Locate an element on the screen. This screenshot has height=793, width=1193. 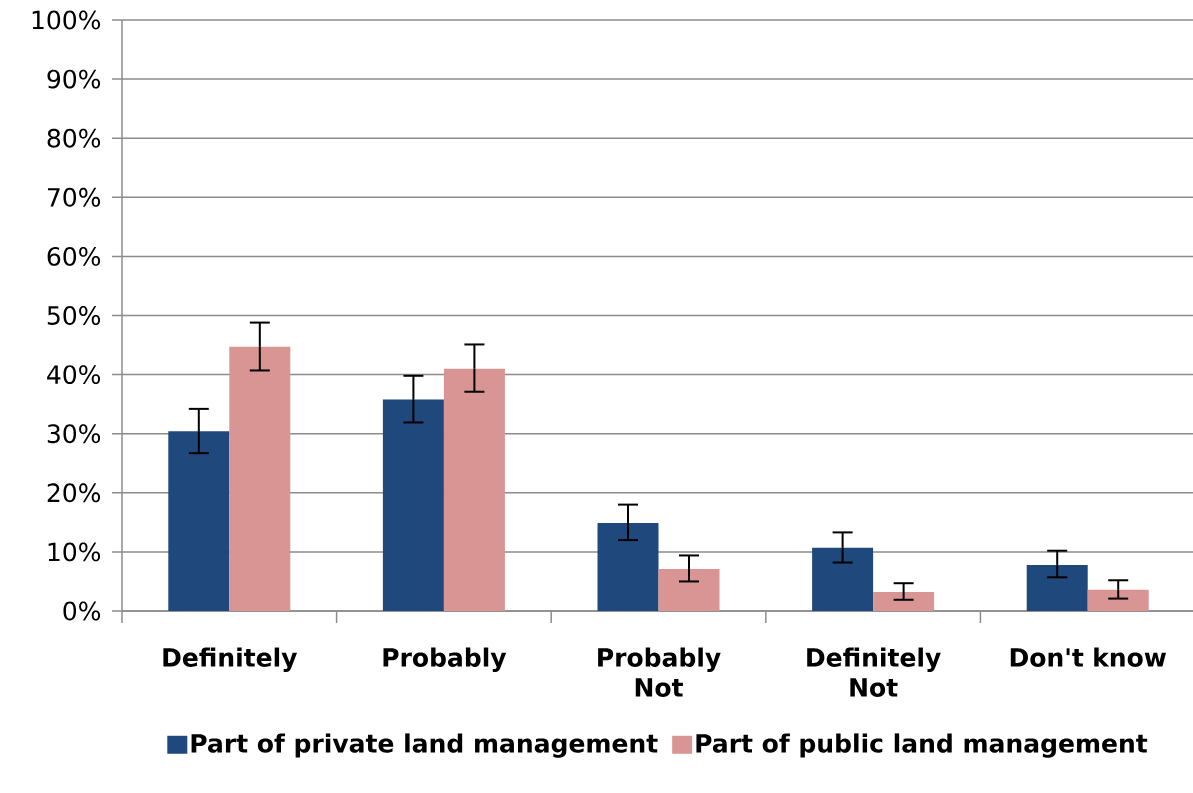
y-tick-label: 10% is located at coordinates (74, 552).